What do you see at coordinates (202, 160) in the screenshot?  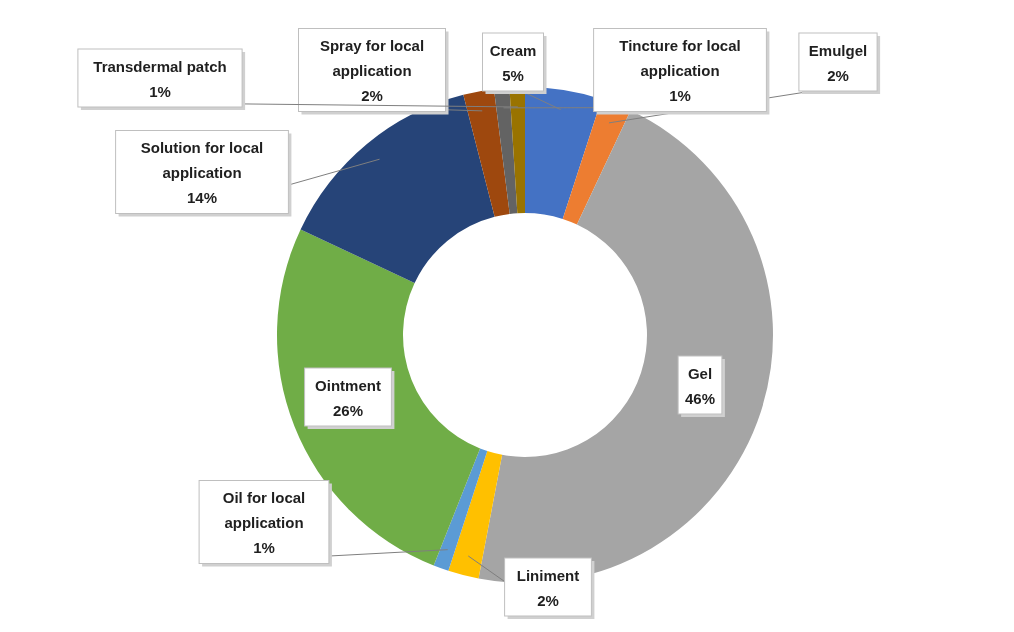 I see `slice-label: Solution for local application` at bounding box center [202, 160].